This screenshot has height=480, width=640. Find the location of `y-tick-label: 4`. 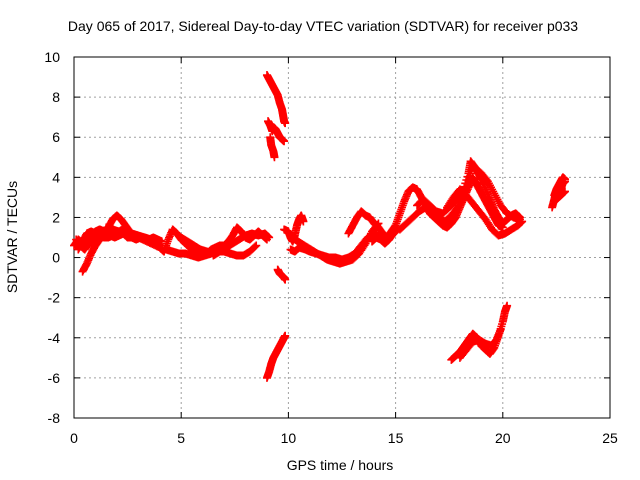

y-tick-label: 4 is located at coordinates (56, 177).